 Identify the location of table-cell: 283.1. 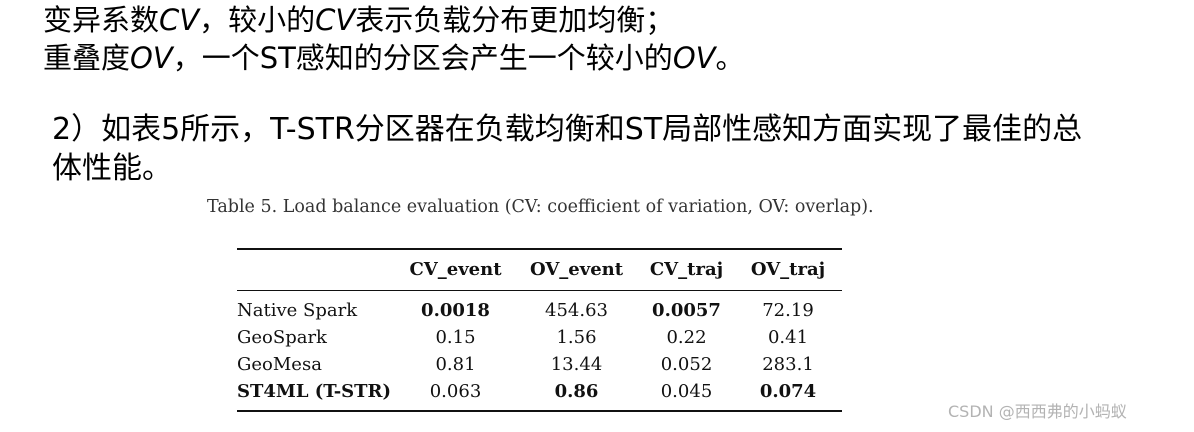
(788, 364).